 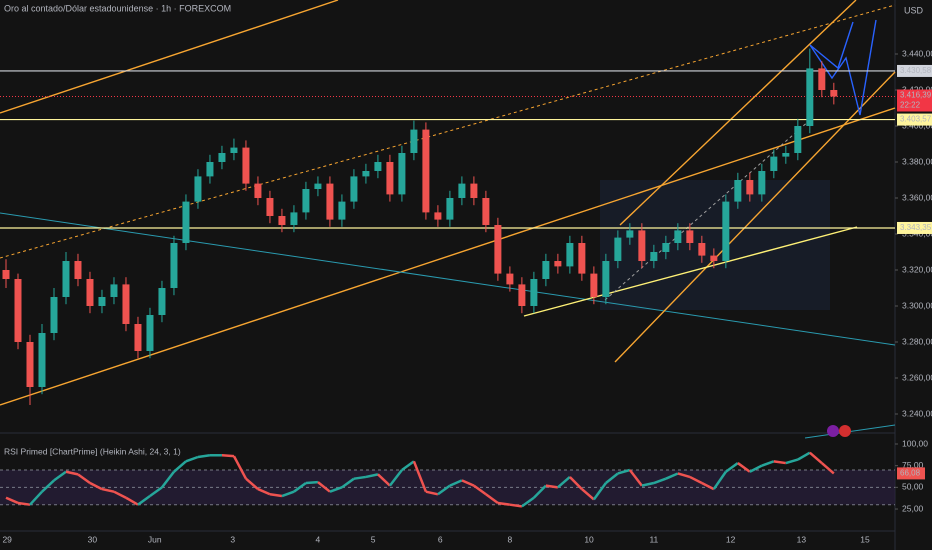 What do you see at coordinates (917, 161) in the screenshot?
I see `y-tick-label: 3.380,00` at bounding box center [917, 161].